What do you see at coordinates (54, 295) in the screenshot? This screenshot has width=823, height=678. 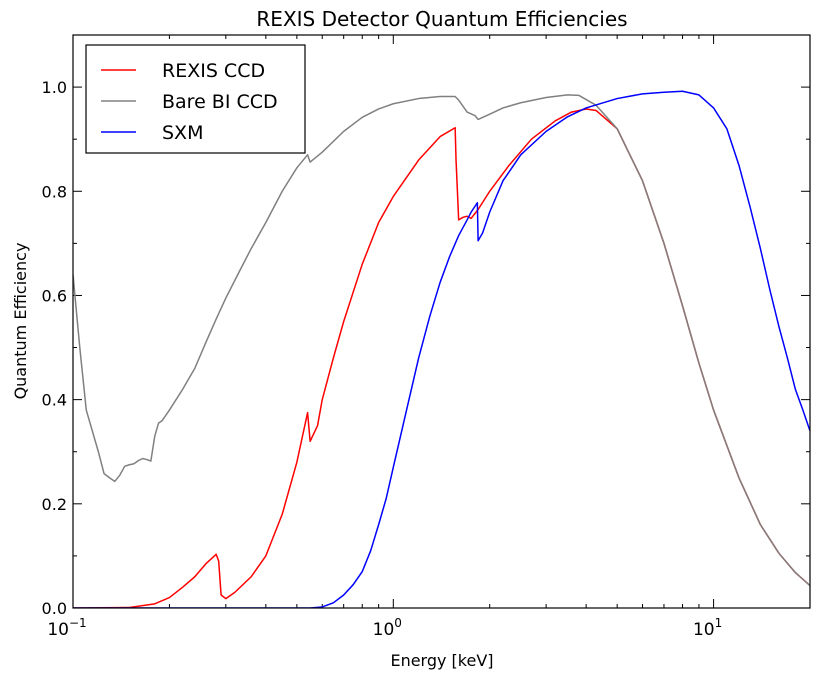 I see `y-tick-label: 0.6` at bounding box center [54, 295].